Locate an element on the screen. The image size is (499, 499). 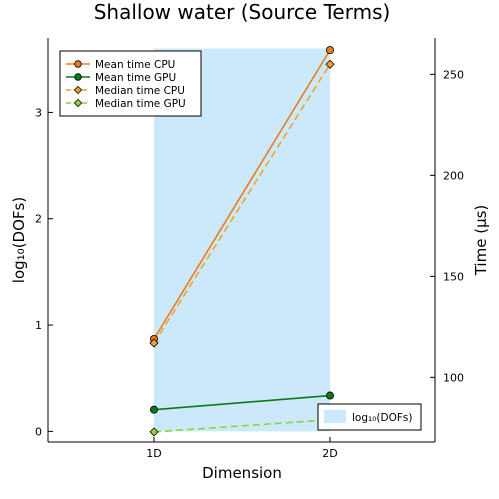
x-axis-label: Dimension is located at coordinates (242, 473).